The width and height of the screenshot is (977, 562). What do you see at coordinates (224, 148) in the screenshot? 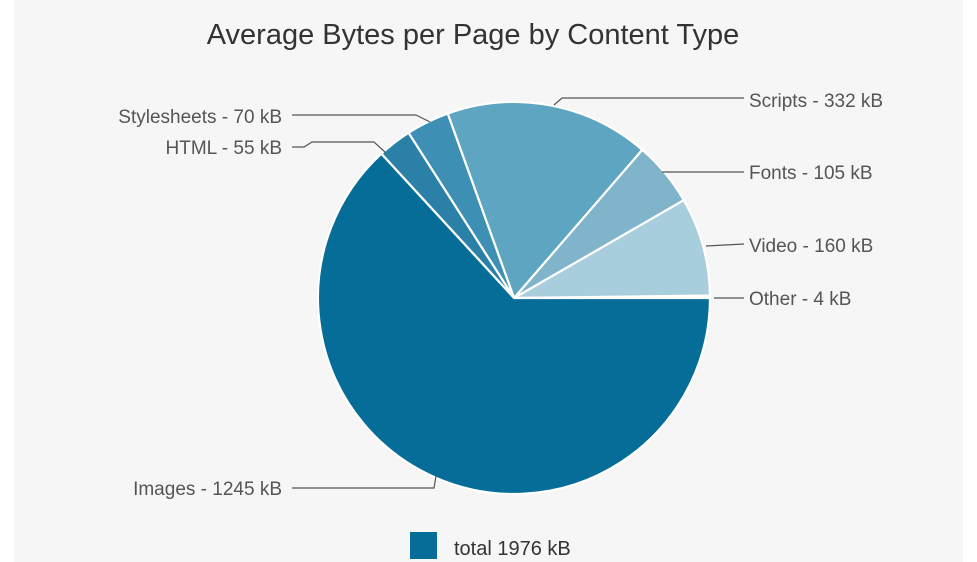
I see `slice-label-html: HTML - 55 kB` at bounding box center [224, 148].